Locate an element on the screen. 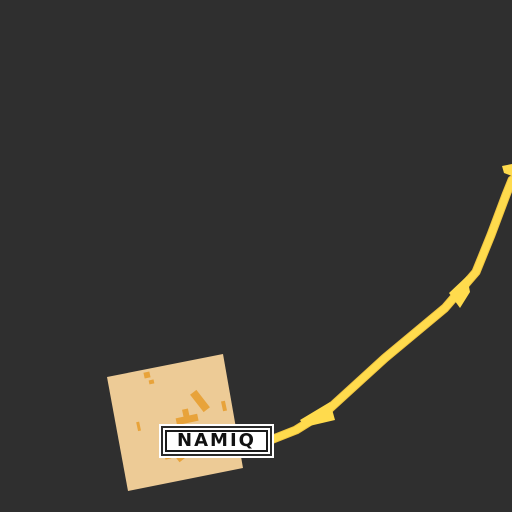  road-end-cap is located at coordinates (507, 170).